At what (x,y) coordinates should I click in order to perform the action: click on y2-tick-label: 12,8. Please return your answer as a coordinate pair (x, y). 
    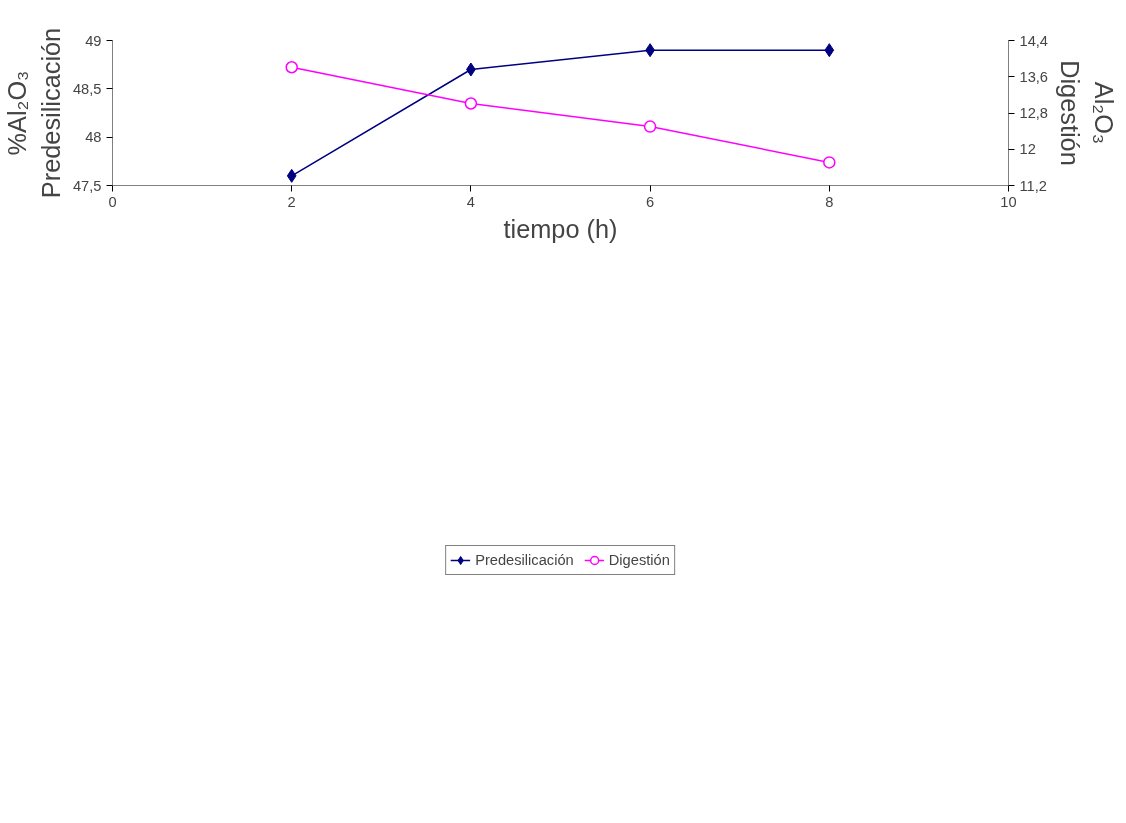
    Looking at the image, I should click on (1034, 113).